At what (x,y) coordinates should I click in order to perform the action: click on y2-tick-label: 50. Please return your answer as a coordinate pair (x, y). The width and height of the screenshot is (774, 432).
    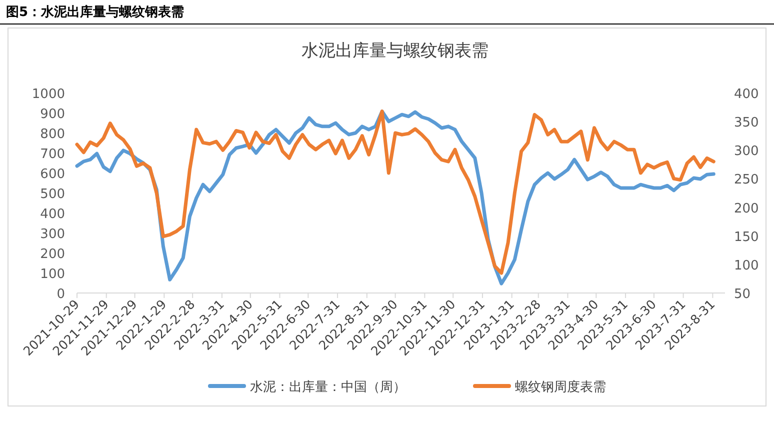
    Looking at the image, I should click on (742, 294).